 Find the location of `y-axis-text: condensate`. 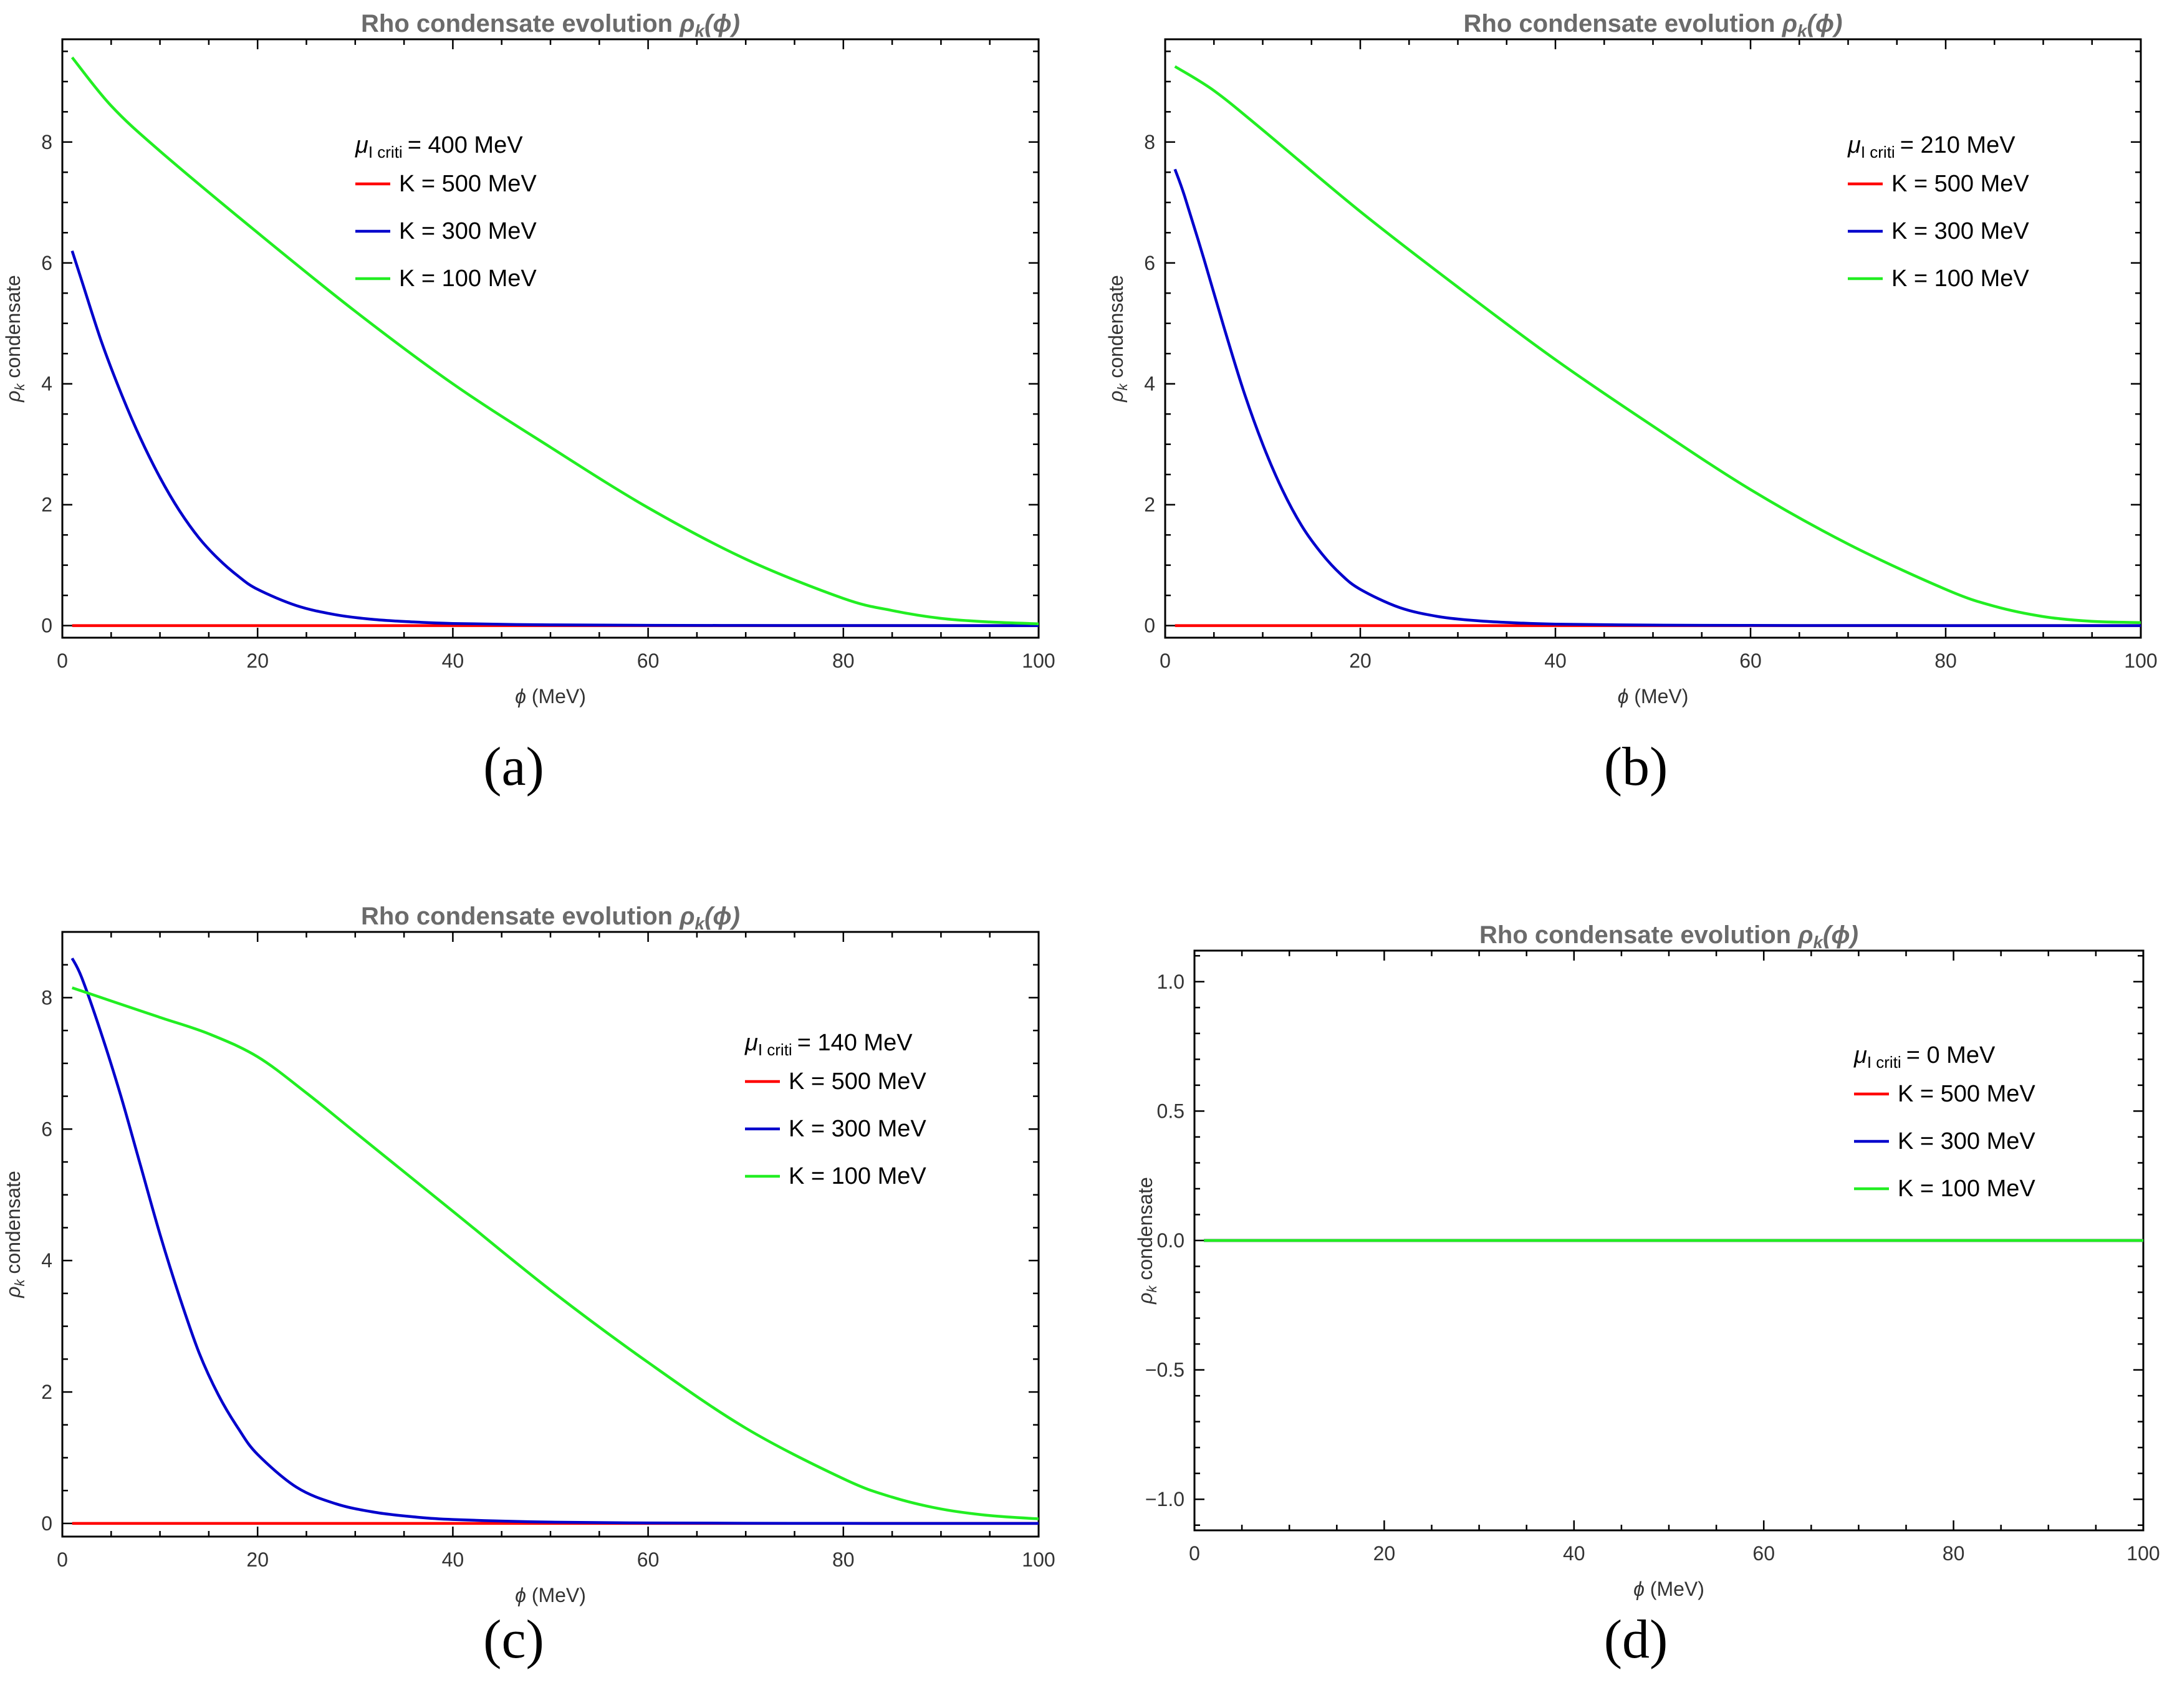

y-axis-text: condensate is located at coordinates (1116, 329).